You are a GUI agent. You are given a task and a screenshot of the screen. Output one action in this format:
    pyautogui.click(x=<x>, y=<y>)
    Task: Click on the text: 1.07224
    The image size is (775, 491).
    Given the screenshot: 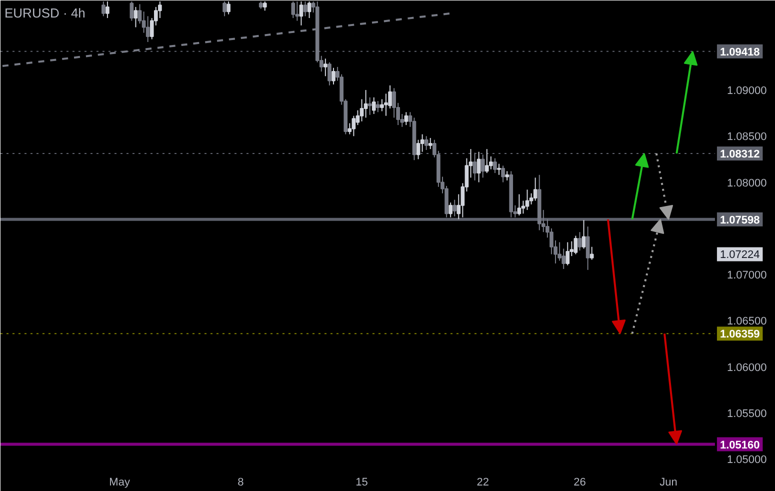 What is the action you would take?
    pyautogui.click(x=740, y=255)
    